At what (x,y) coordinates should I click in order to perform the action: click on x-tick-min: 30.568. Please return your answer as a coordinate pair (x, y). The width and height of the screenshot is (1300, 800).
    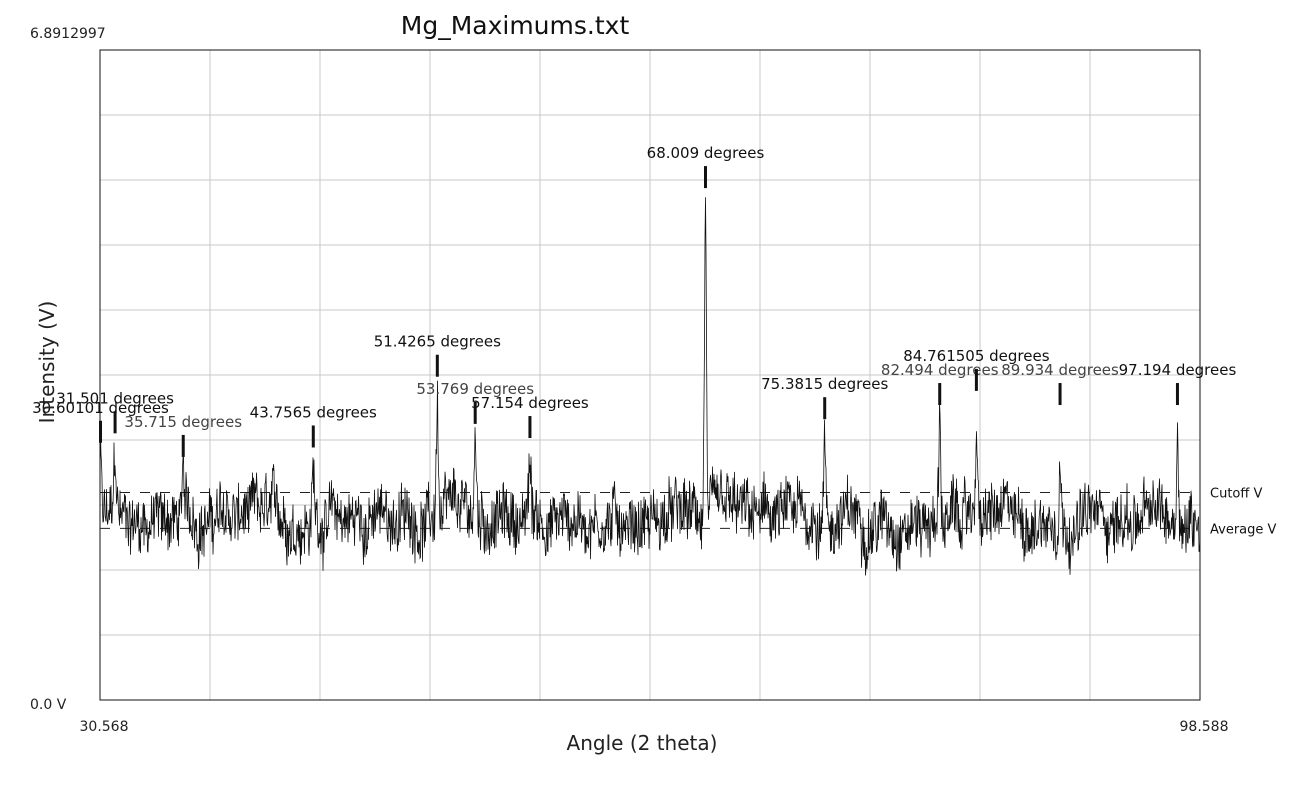
    Looking at the image, I should click on (104, 727).